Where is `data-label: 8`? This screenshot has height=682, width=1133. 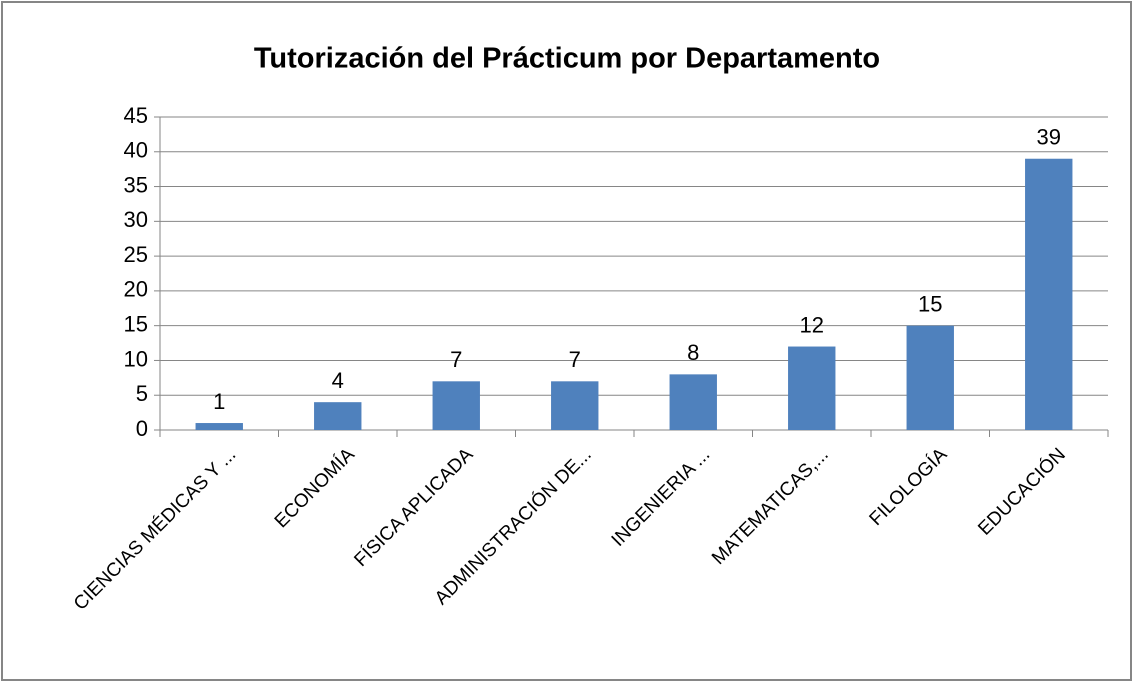
data-label: 8 is located at coordinates (693, 352).